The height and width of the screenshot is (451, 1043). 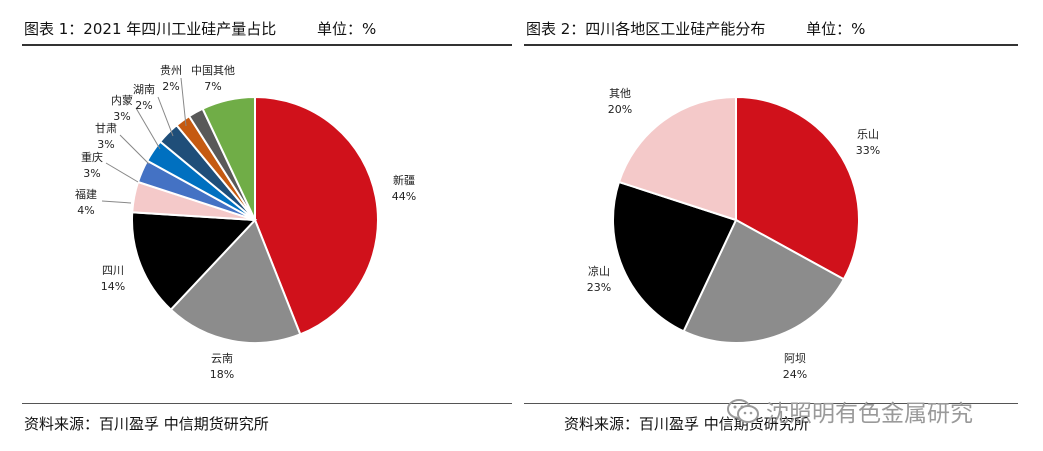 I want to click on chart1-slice-name-2: 四川, so click(x=113, y=270).